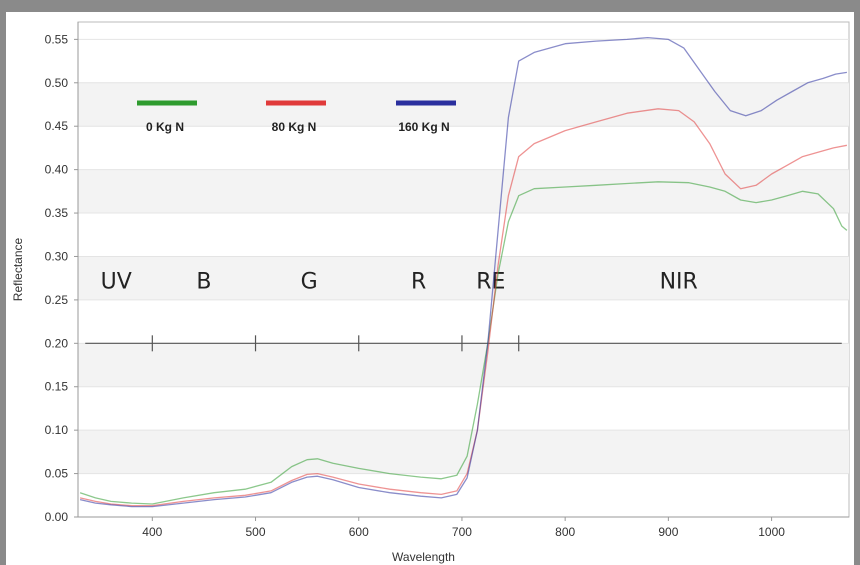 Image resolution: width=860 pixels, height=565 pixels. I want to click on y-tick-label: 0.10, so click(57, 430).